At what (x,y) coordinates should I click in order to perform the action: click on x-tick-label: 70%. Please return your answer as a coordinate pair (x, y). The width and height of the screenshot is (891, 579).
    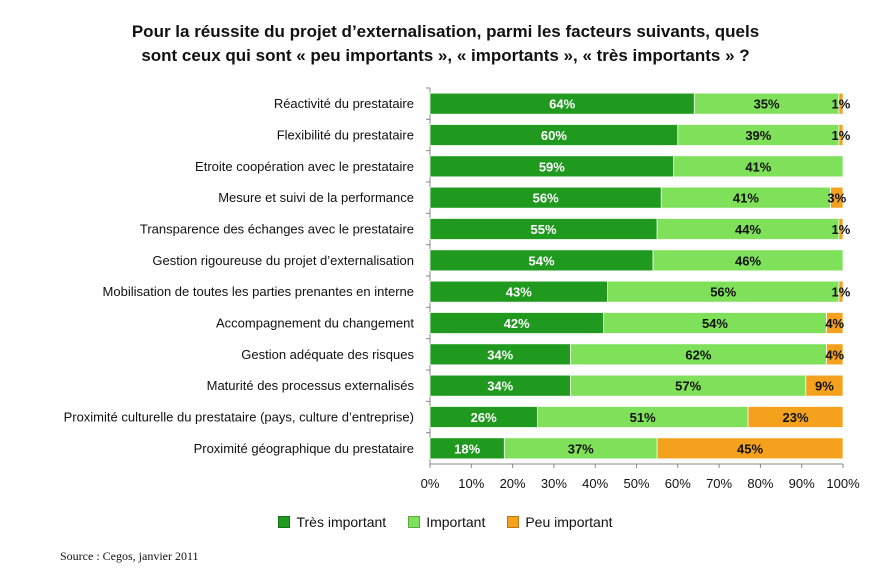
    Looking at the image, I should click on (719, 483).